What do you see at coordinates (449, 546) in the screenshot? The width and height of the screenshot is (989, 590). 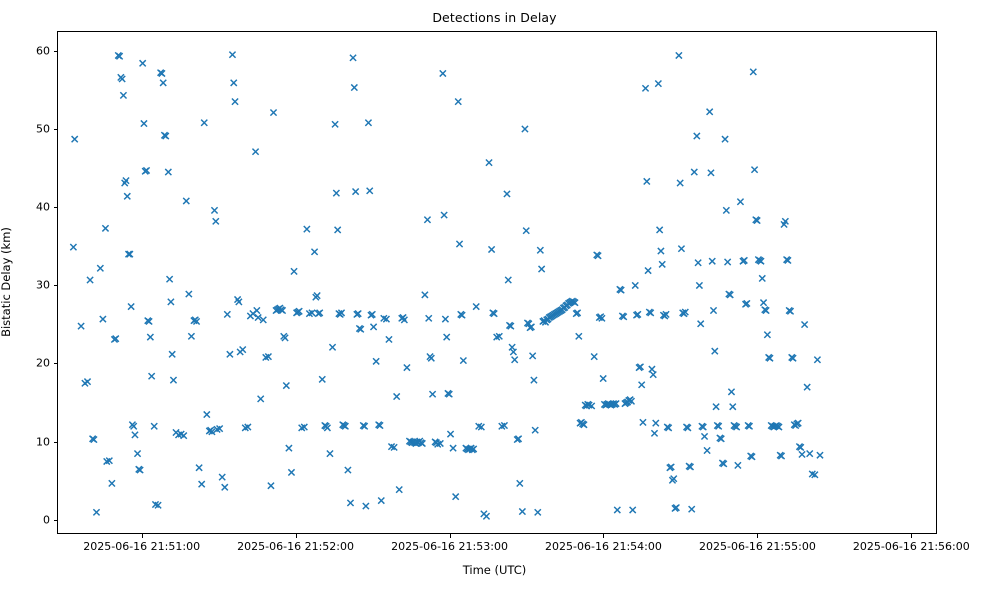 I see `x-tick-label: 2025-06-16 21:53:00` at bounding box center [449, 546].